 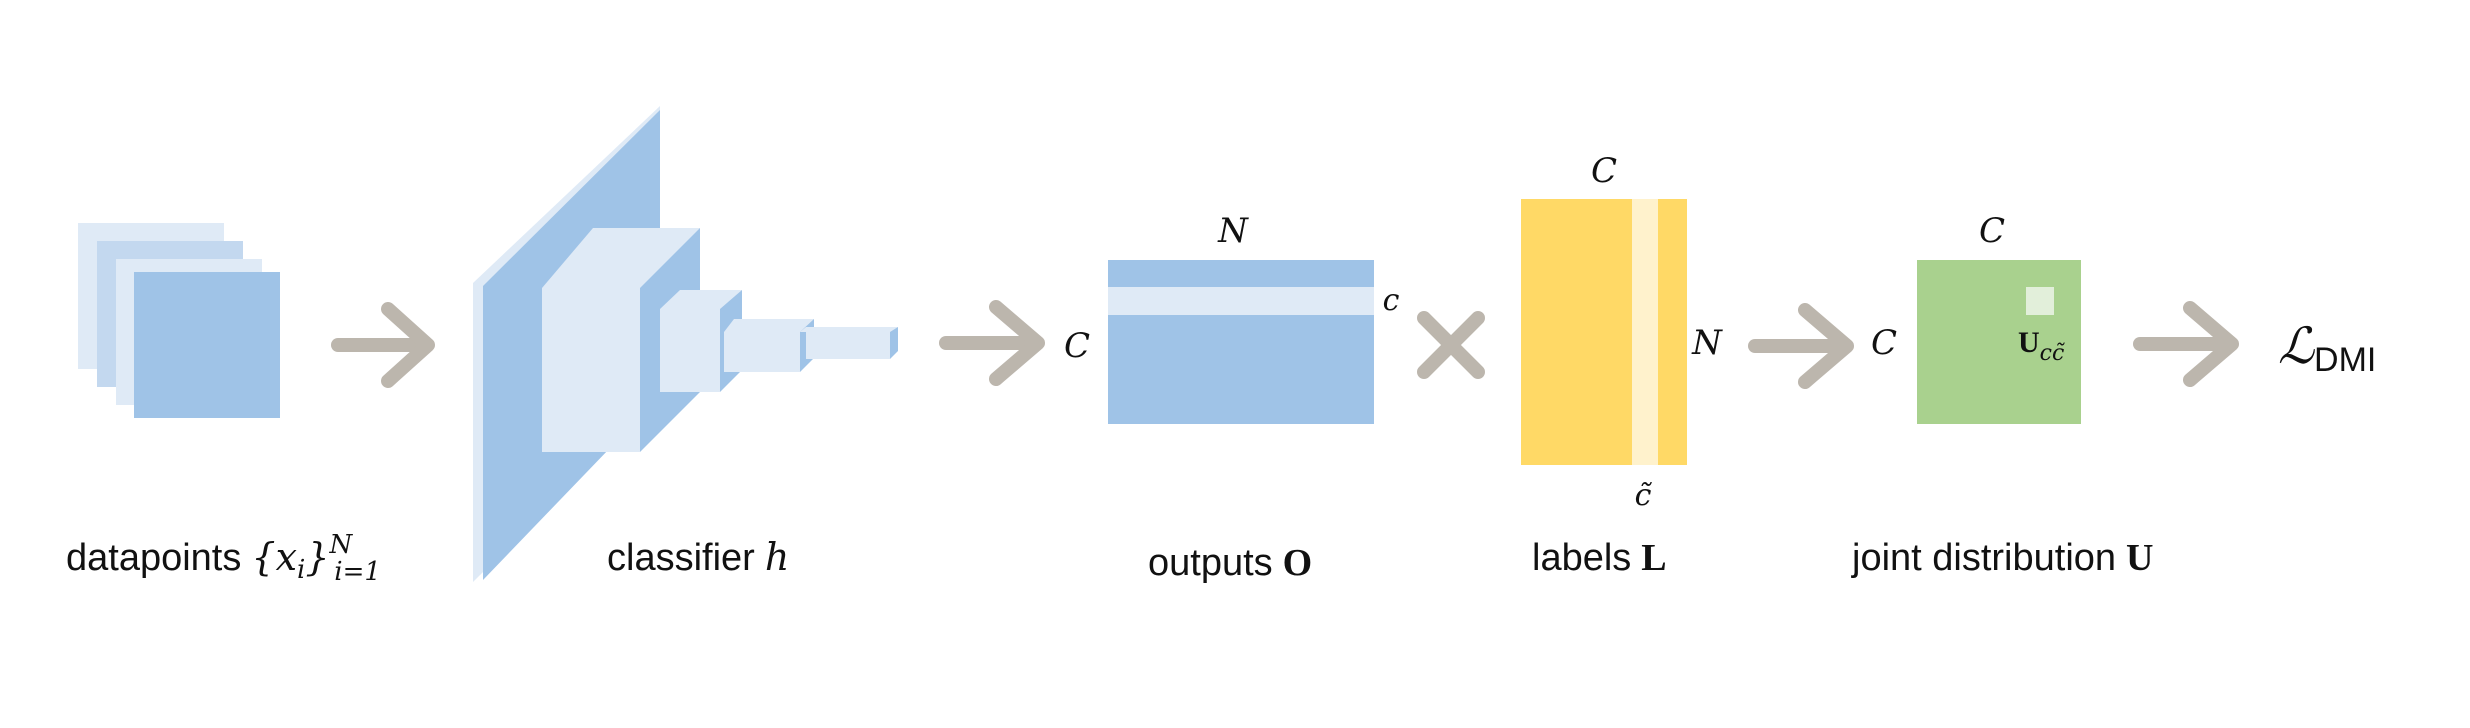 What do you see at coordinates (1451, 345) in the screenshot?
I see `multiply-icon` at bounding box center [1451, 345].